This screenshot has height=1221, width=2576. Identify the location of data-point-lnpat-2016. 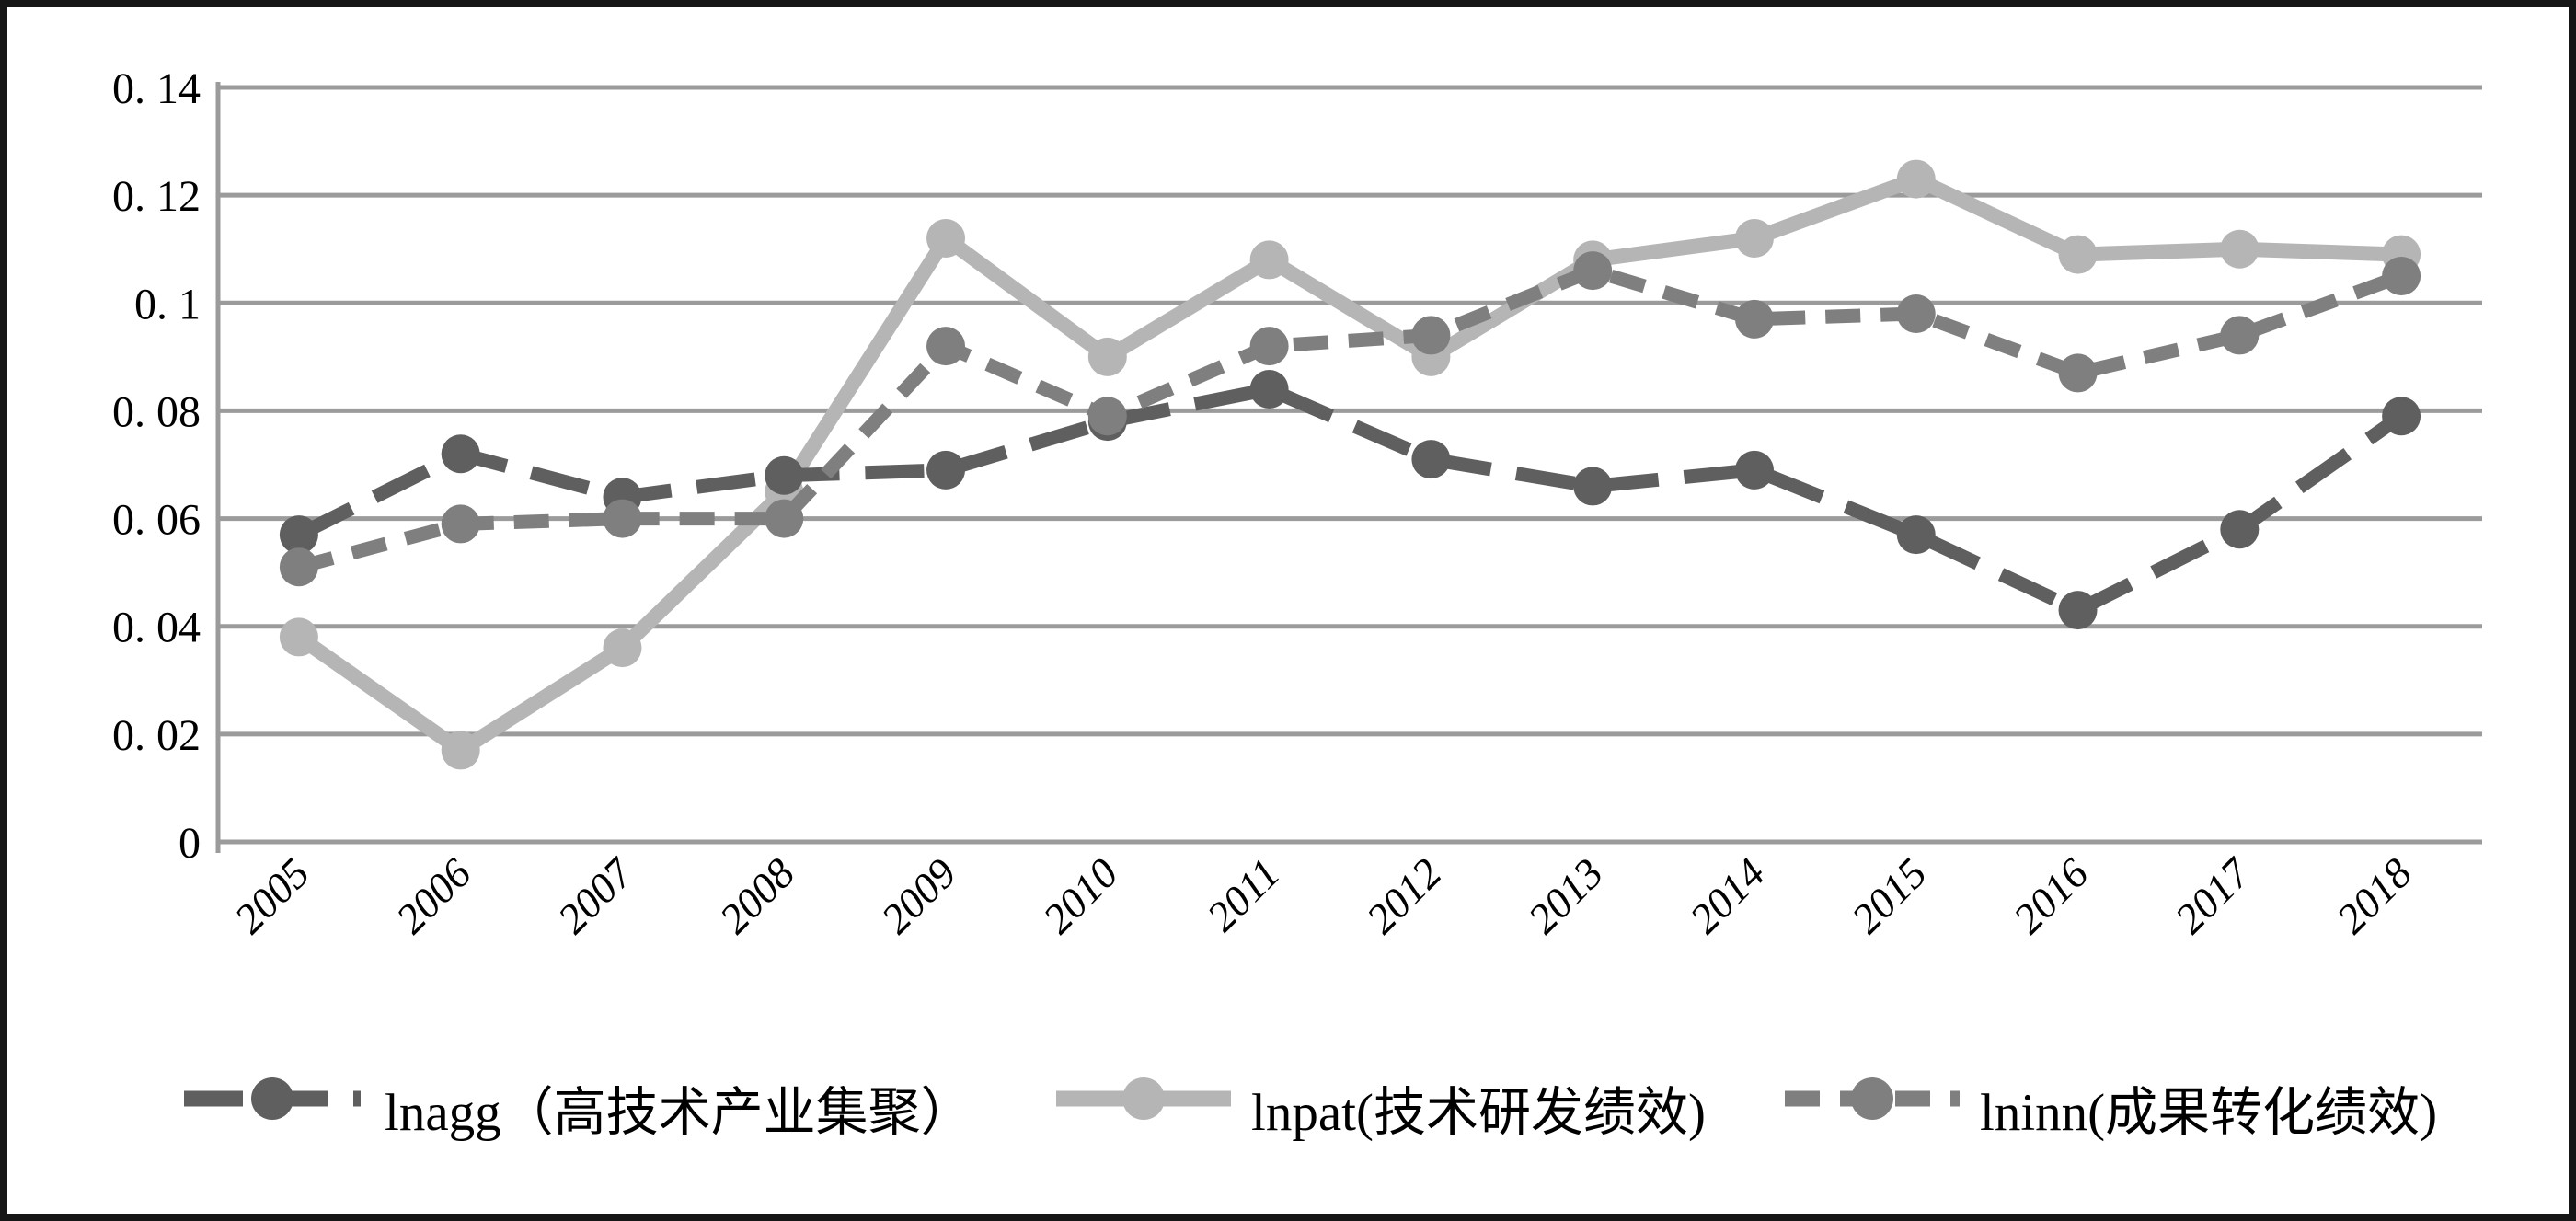
(2078, 254).